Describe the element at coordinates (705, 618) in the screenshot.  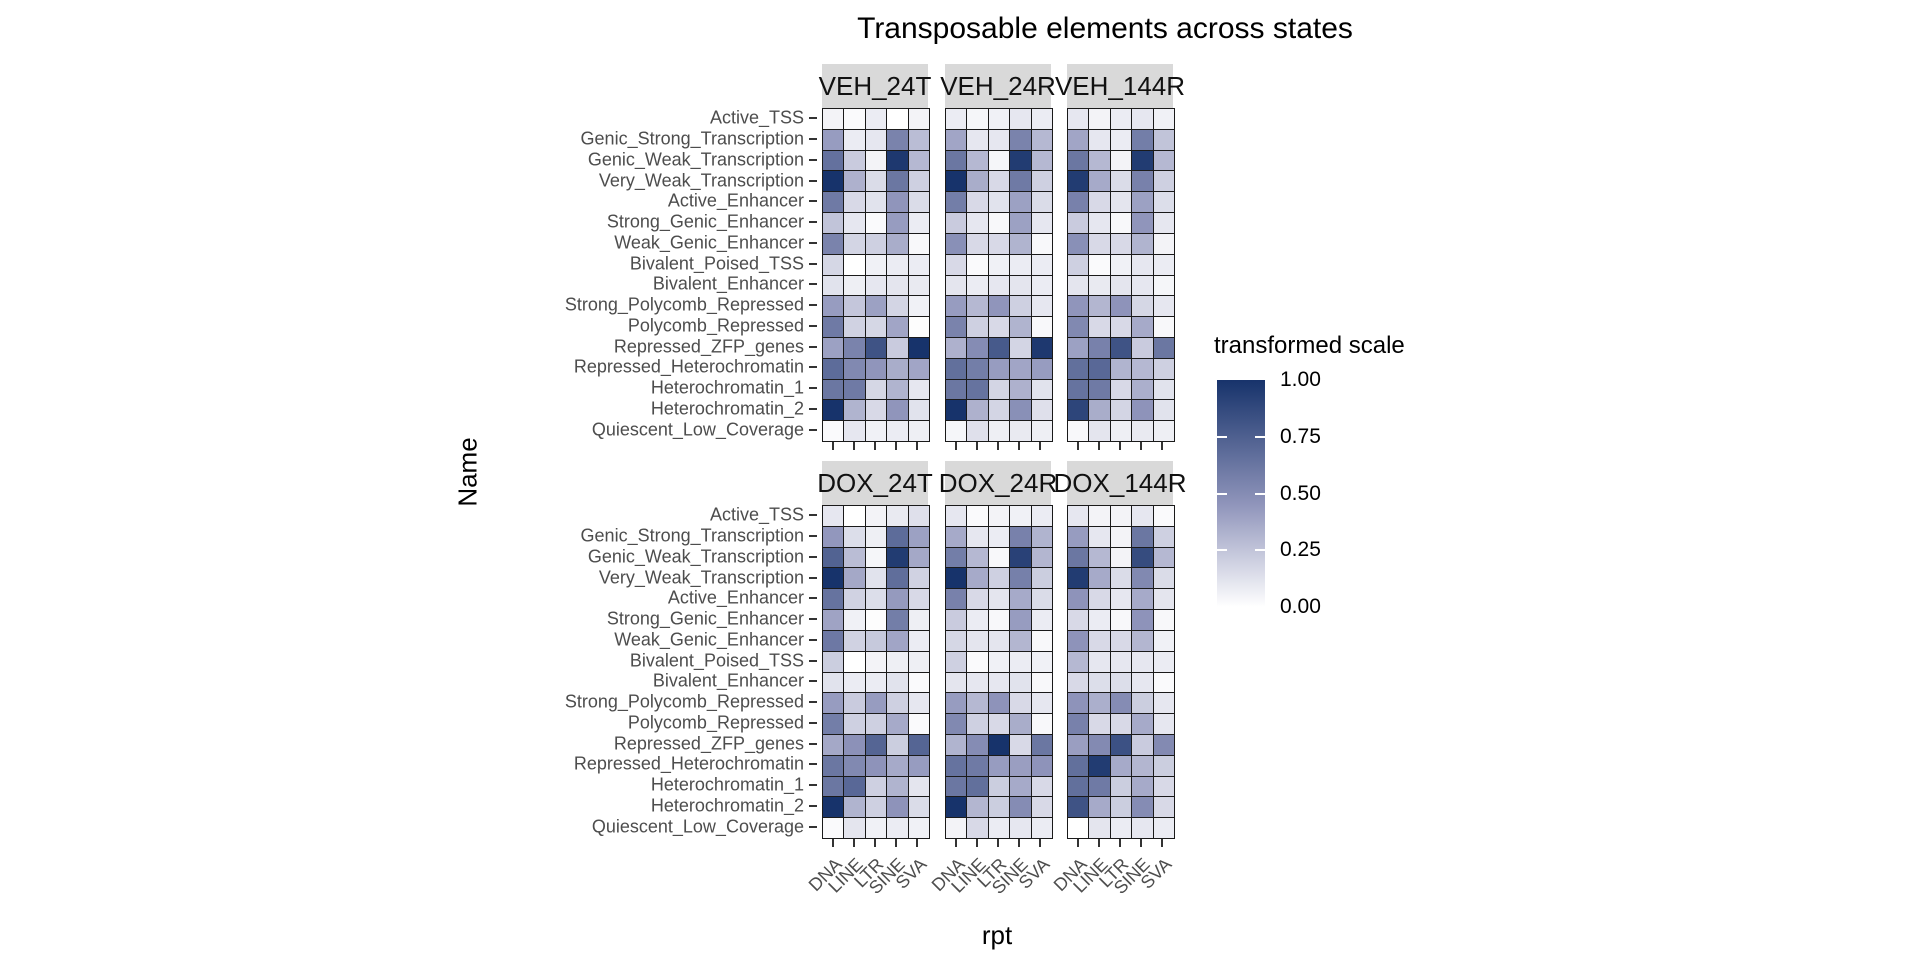
I see `y-axis-label: Strong_Genic_Enhancer` at that location.